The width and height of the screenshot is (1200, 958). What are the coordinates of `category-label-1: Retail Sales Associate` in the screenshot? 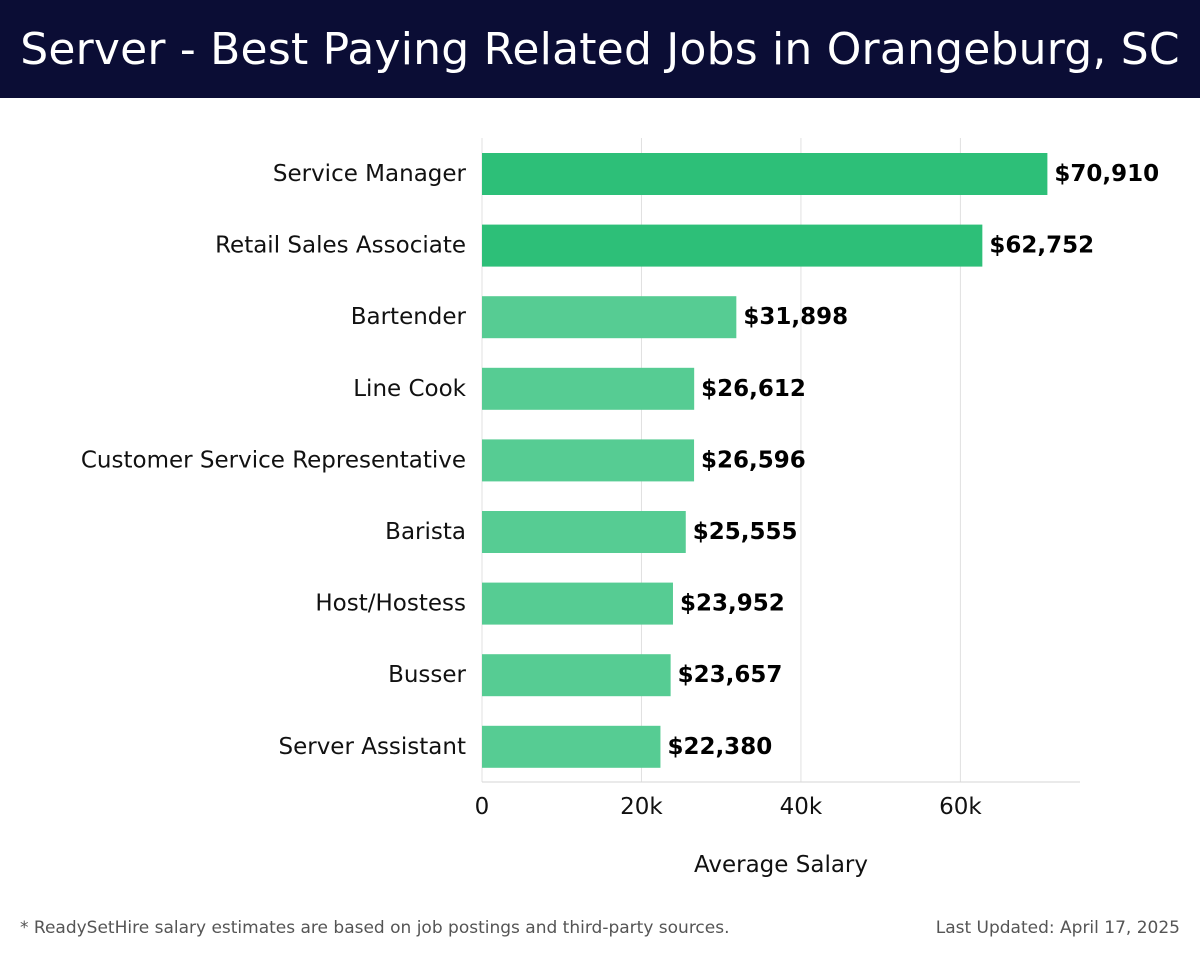 It's located at (340, 246).